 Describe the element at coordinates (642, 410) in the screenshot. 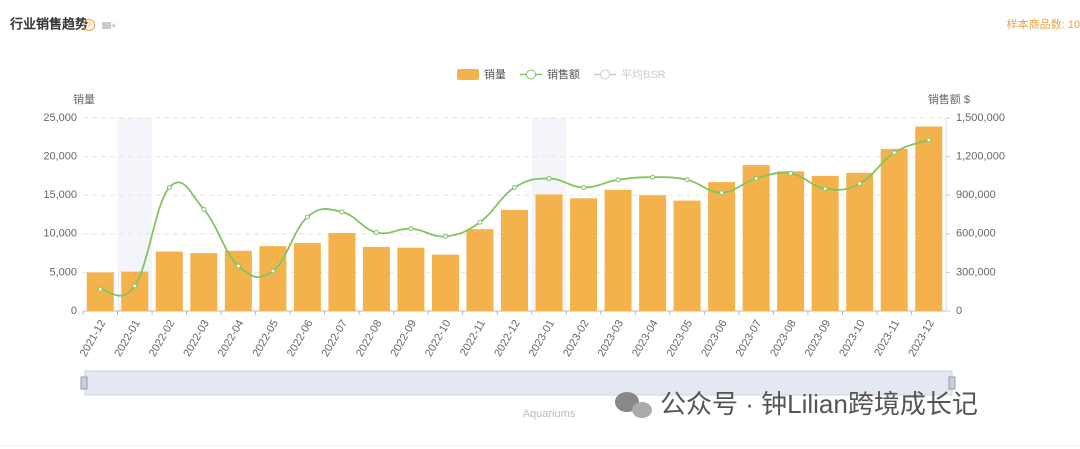

I see `wechat-icon` at that location.